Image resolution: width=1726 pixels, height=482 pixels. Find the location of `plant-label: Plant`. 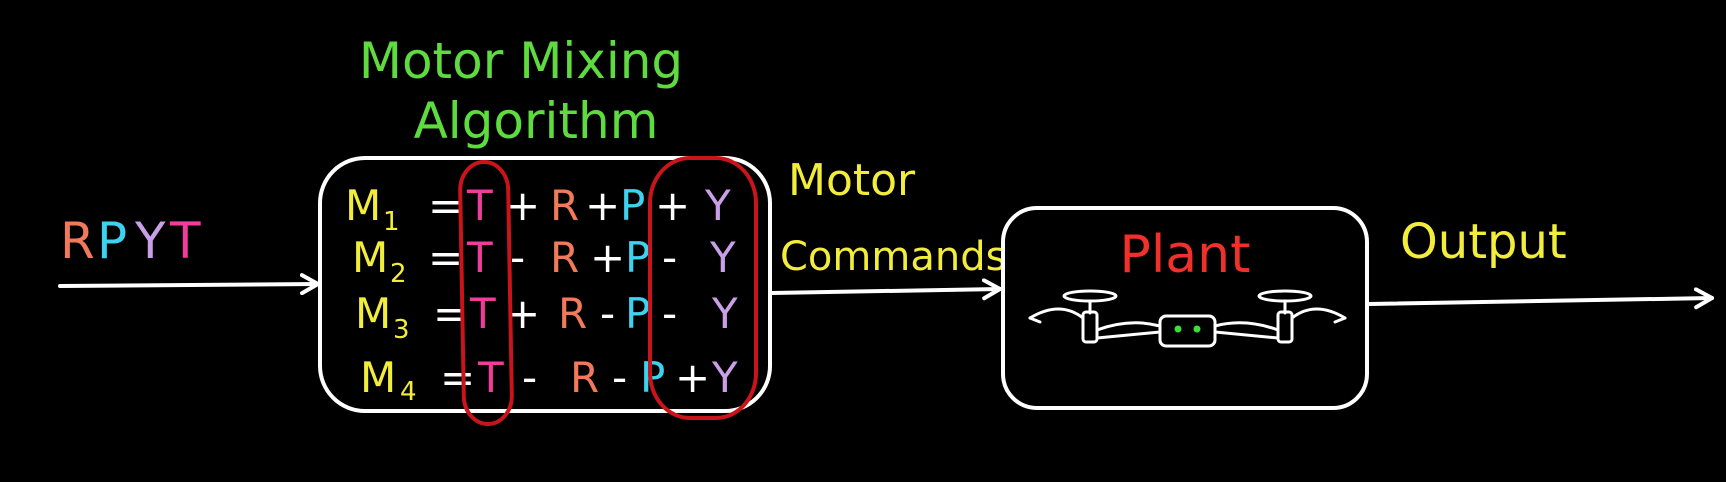

plant-label: Plant is located at coordinates (1184, 255).